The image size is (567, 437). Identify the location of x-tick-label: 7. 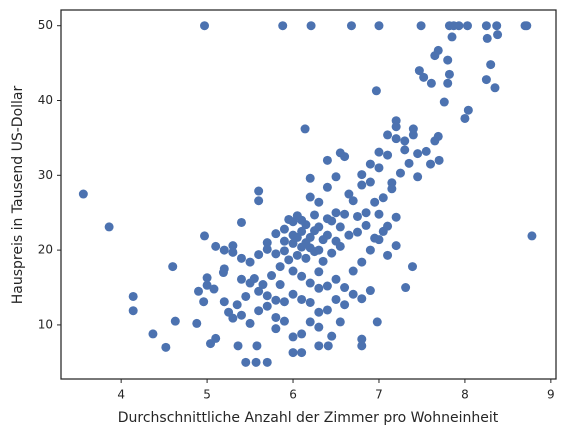
(379, 395).